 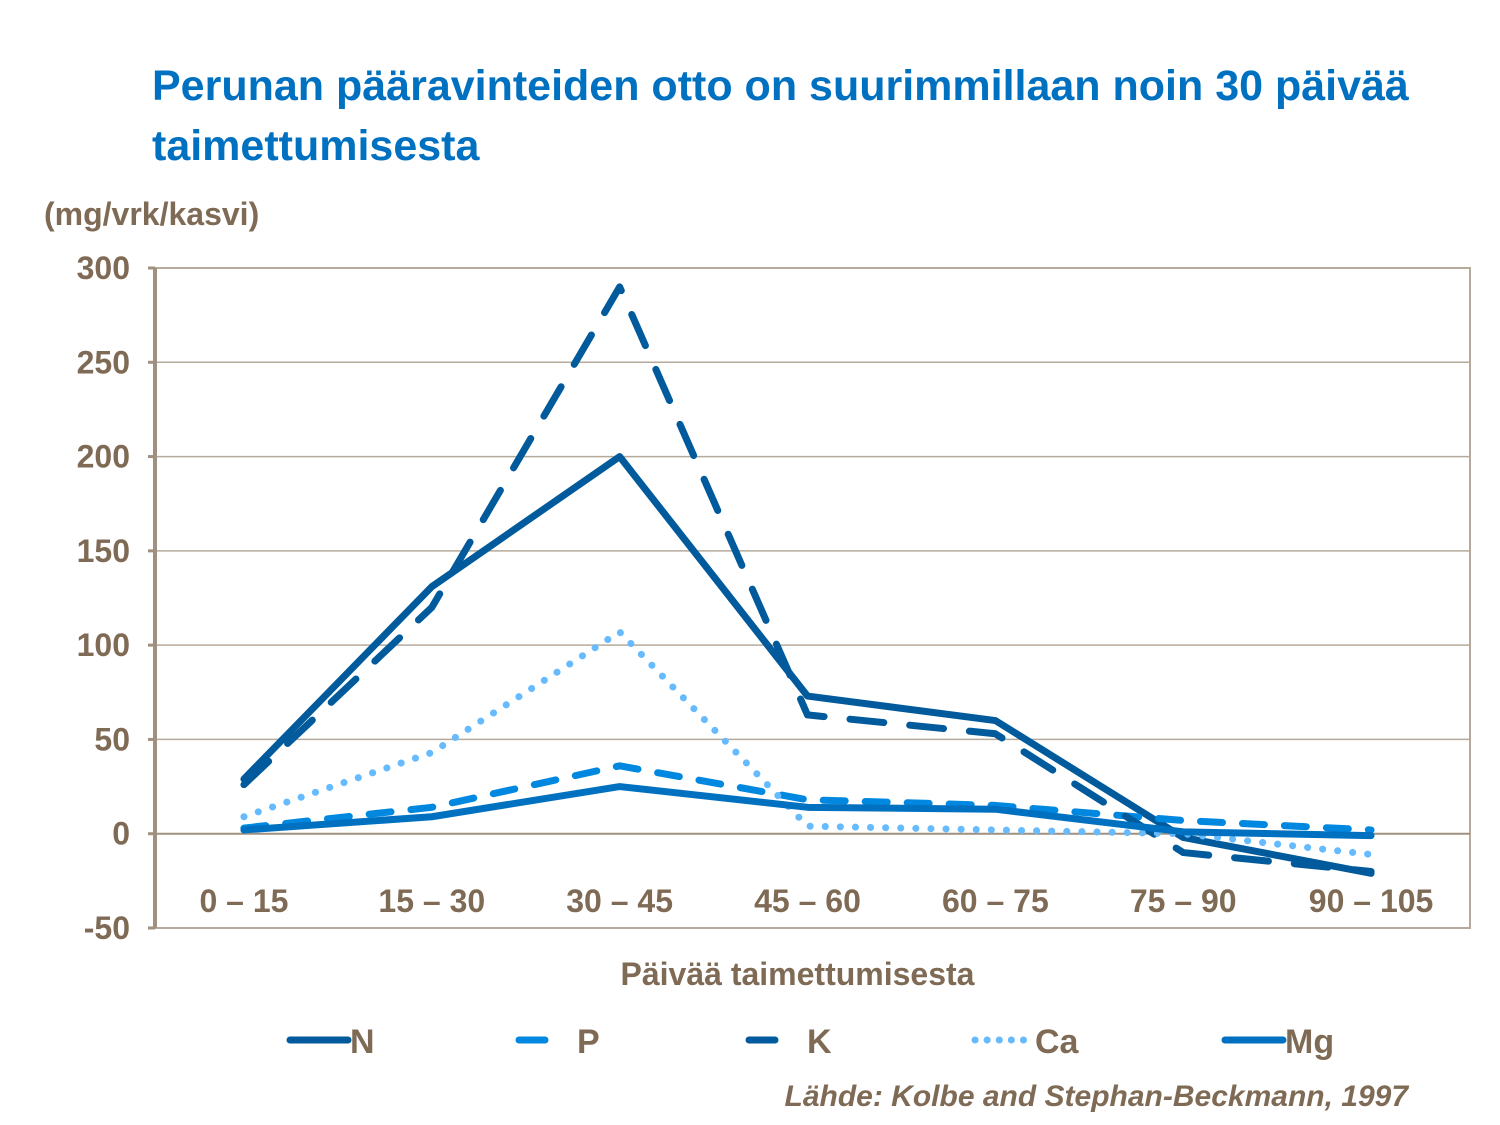 I want to click on legend-label-p: P, so click(x=588, y=1042).